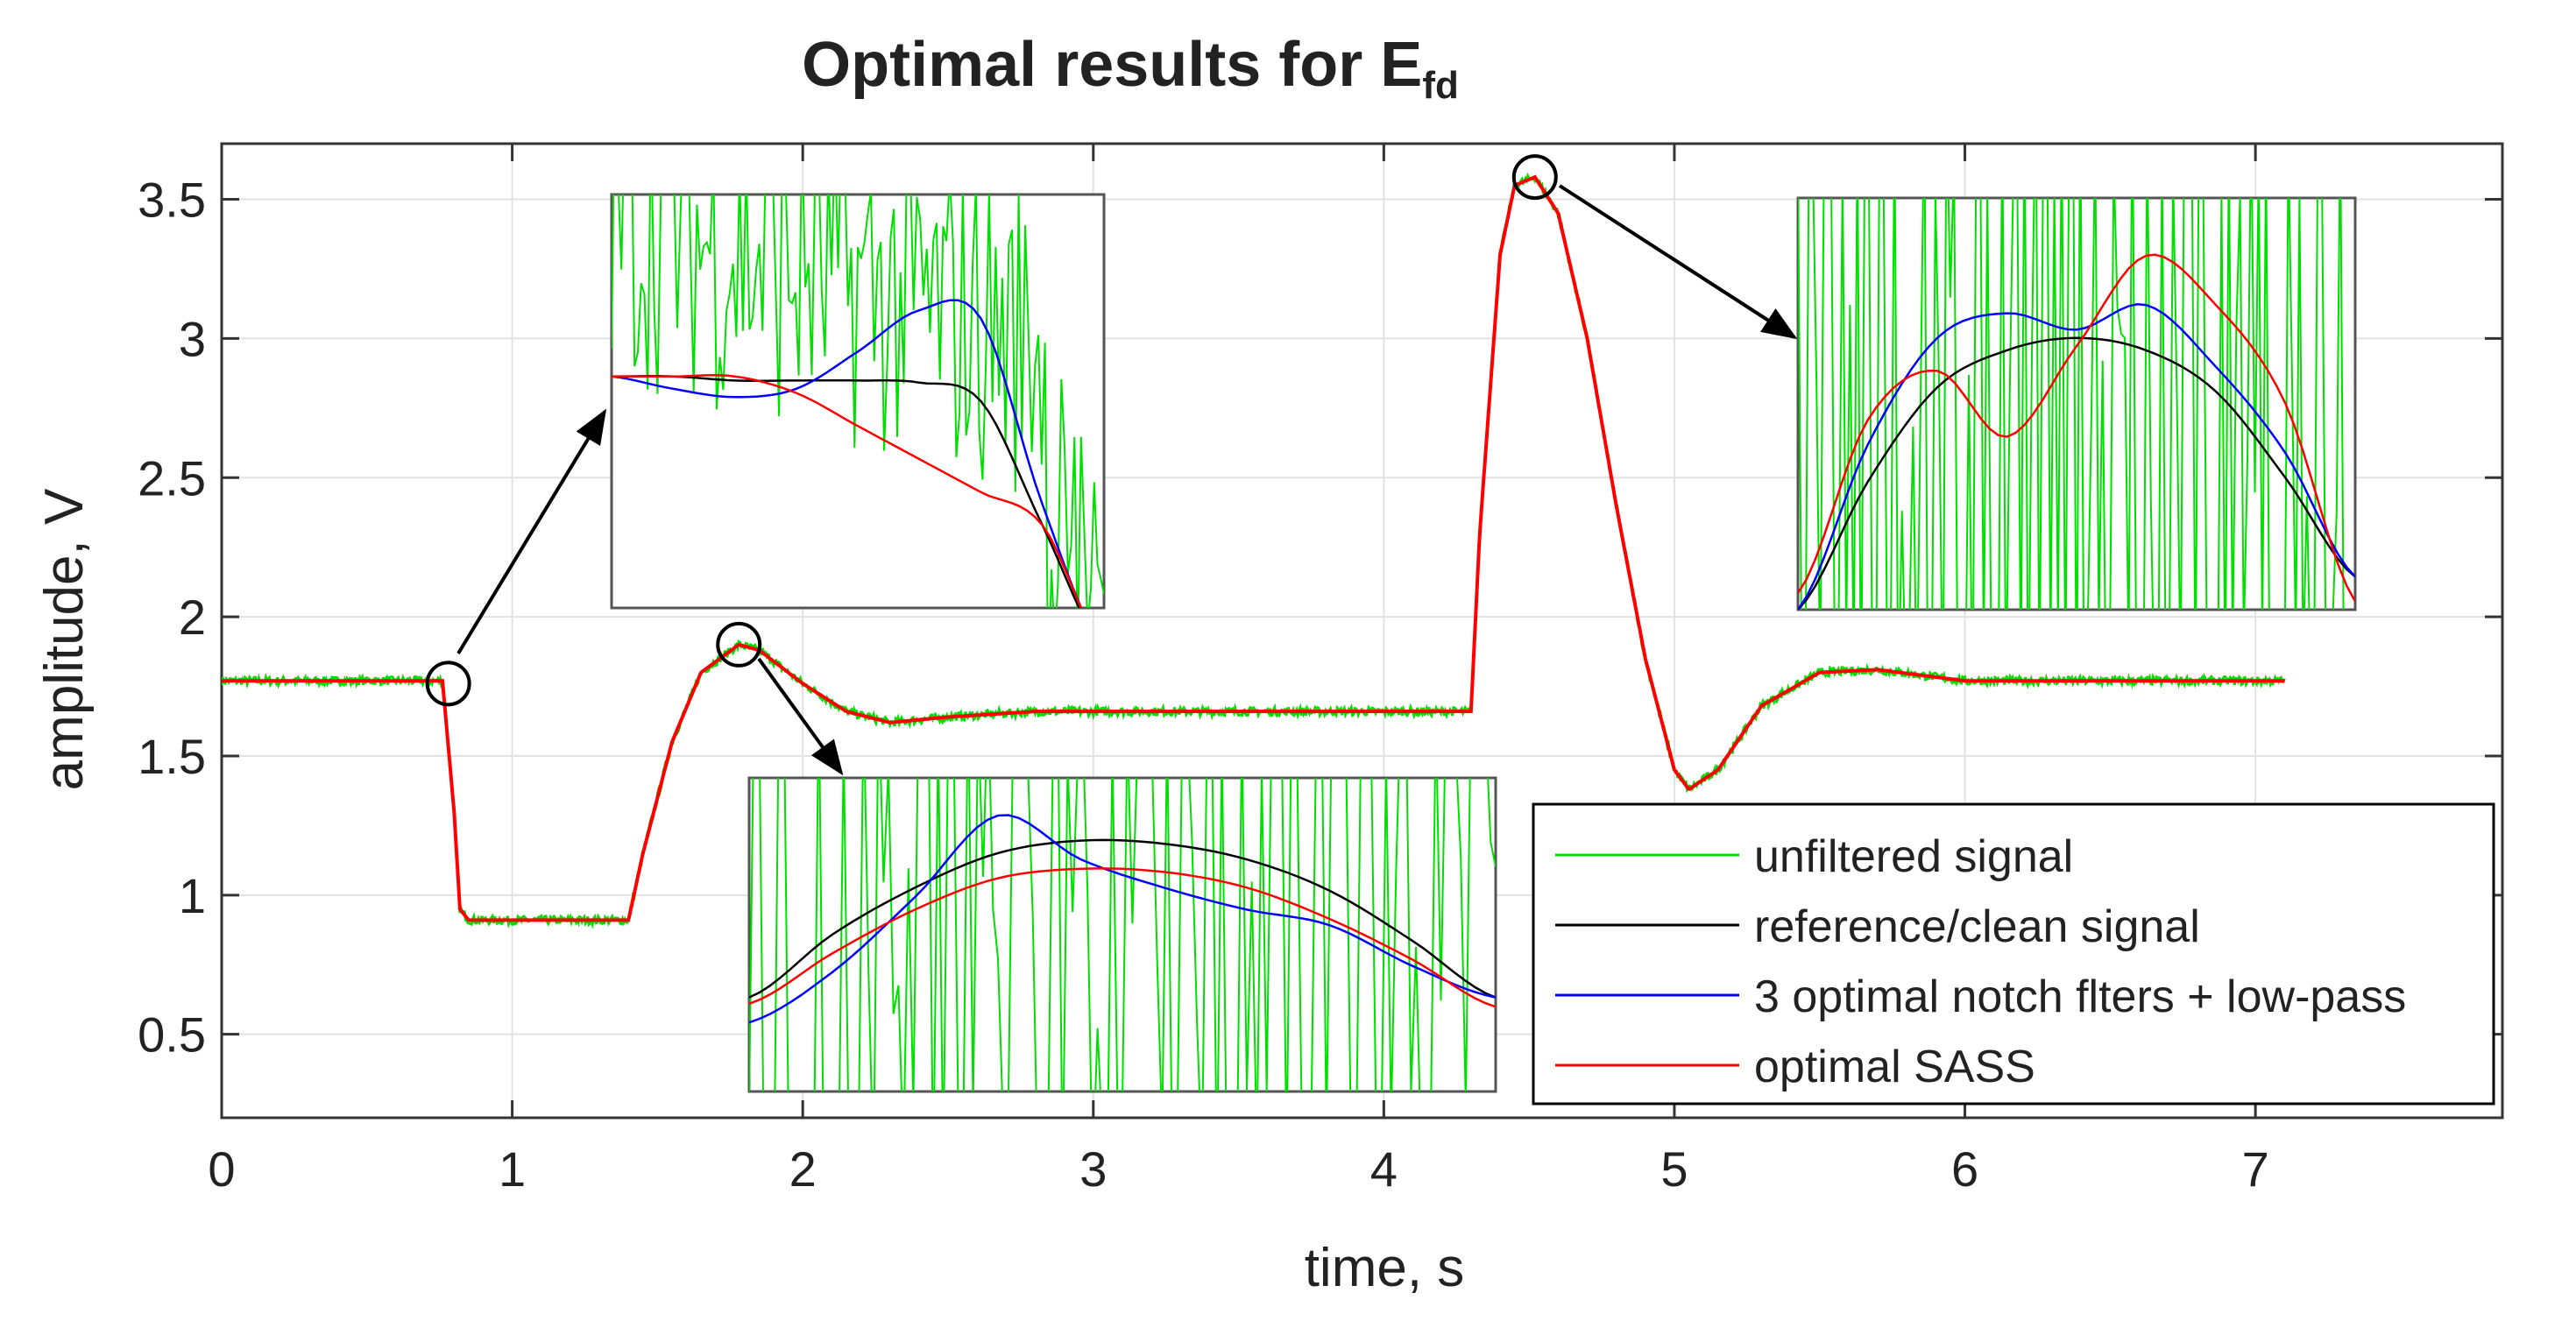  I want to click on y-tick-label: 1.5, so click(172, 757).